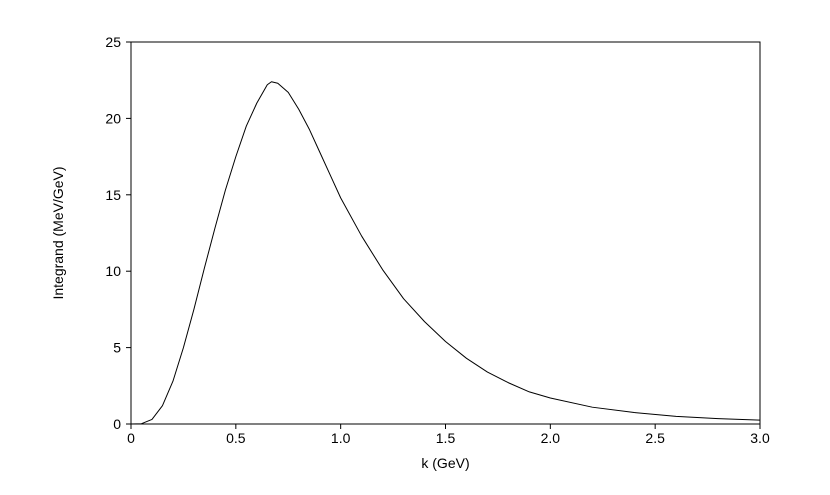  What do you see at coordinates (236, 438) in the screenshot?
I see `x-tick-label: 0.5` at bounding box center [236, 438].